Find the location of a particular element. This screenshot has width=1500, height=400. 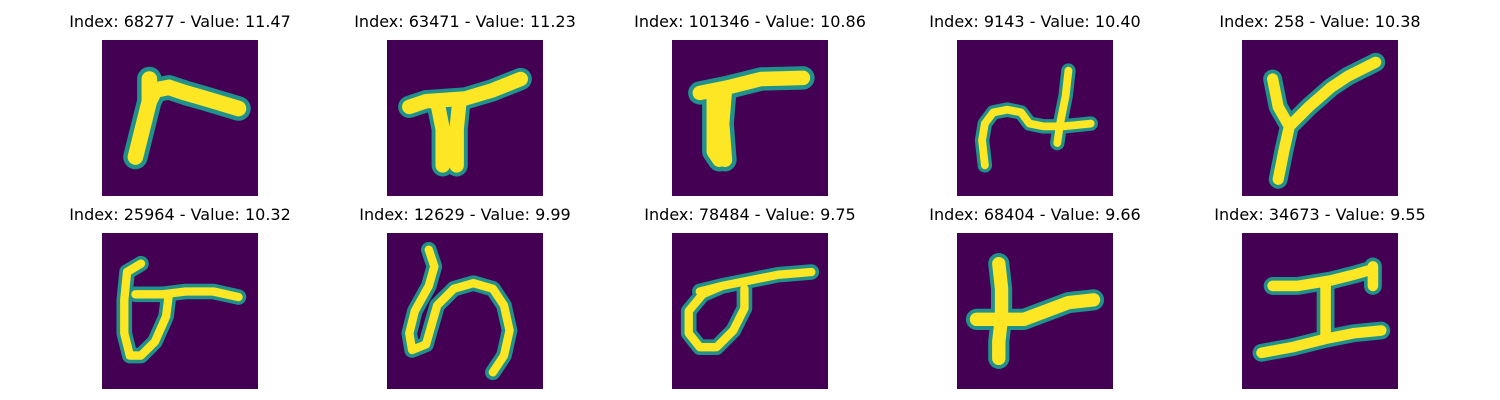

cell-title: Index: 63471 - Value: 11.23 is located at coordinates (465, 21).